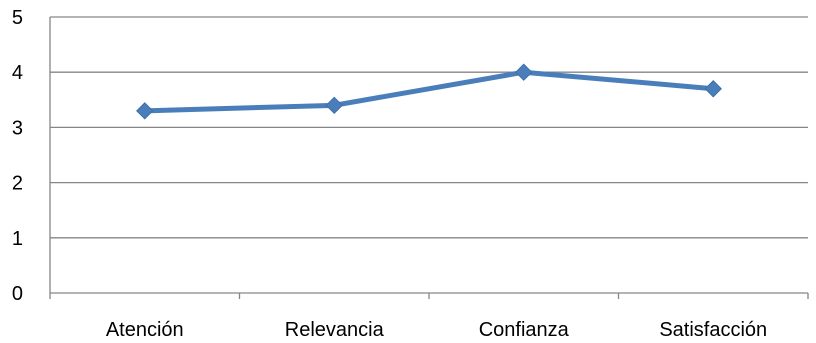 The image size is (816, 343). What do you see at coordinates (17, 294) in the screenshot?
I see `y-tick-label: 0` at bounding box center [17, 294].